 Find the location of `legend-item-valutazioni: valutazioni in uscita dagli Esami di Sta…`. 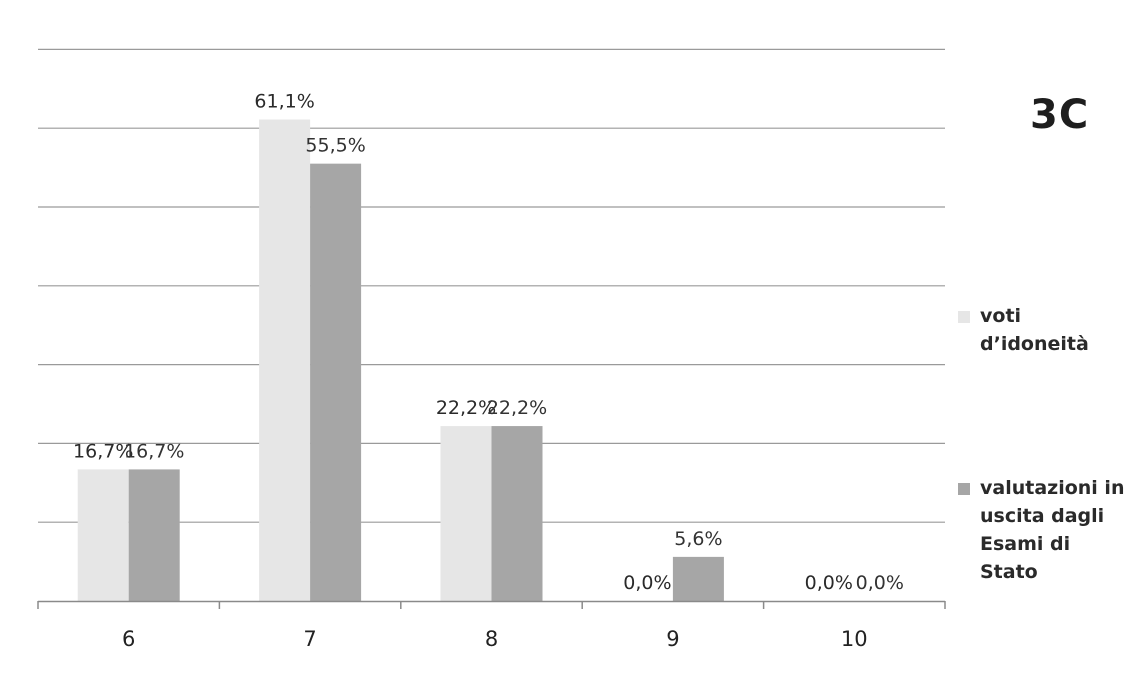

legend-item-valutazioni: valutazioni in uscita dagli Esami di Sta… is located at coordinates (1045, 530).